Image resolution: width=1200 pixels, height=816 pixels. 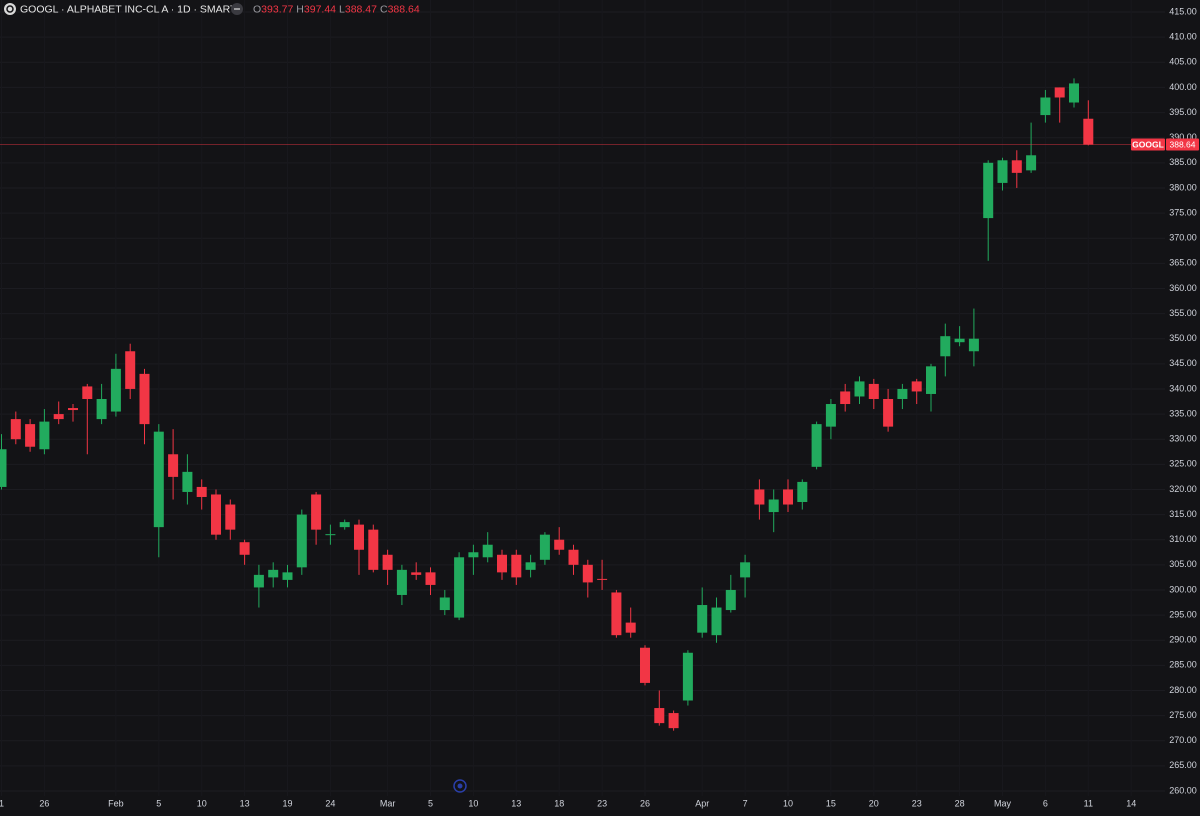 I want to click on y-tick-label: 260.00, so click(x=1183, y=790).